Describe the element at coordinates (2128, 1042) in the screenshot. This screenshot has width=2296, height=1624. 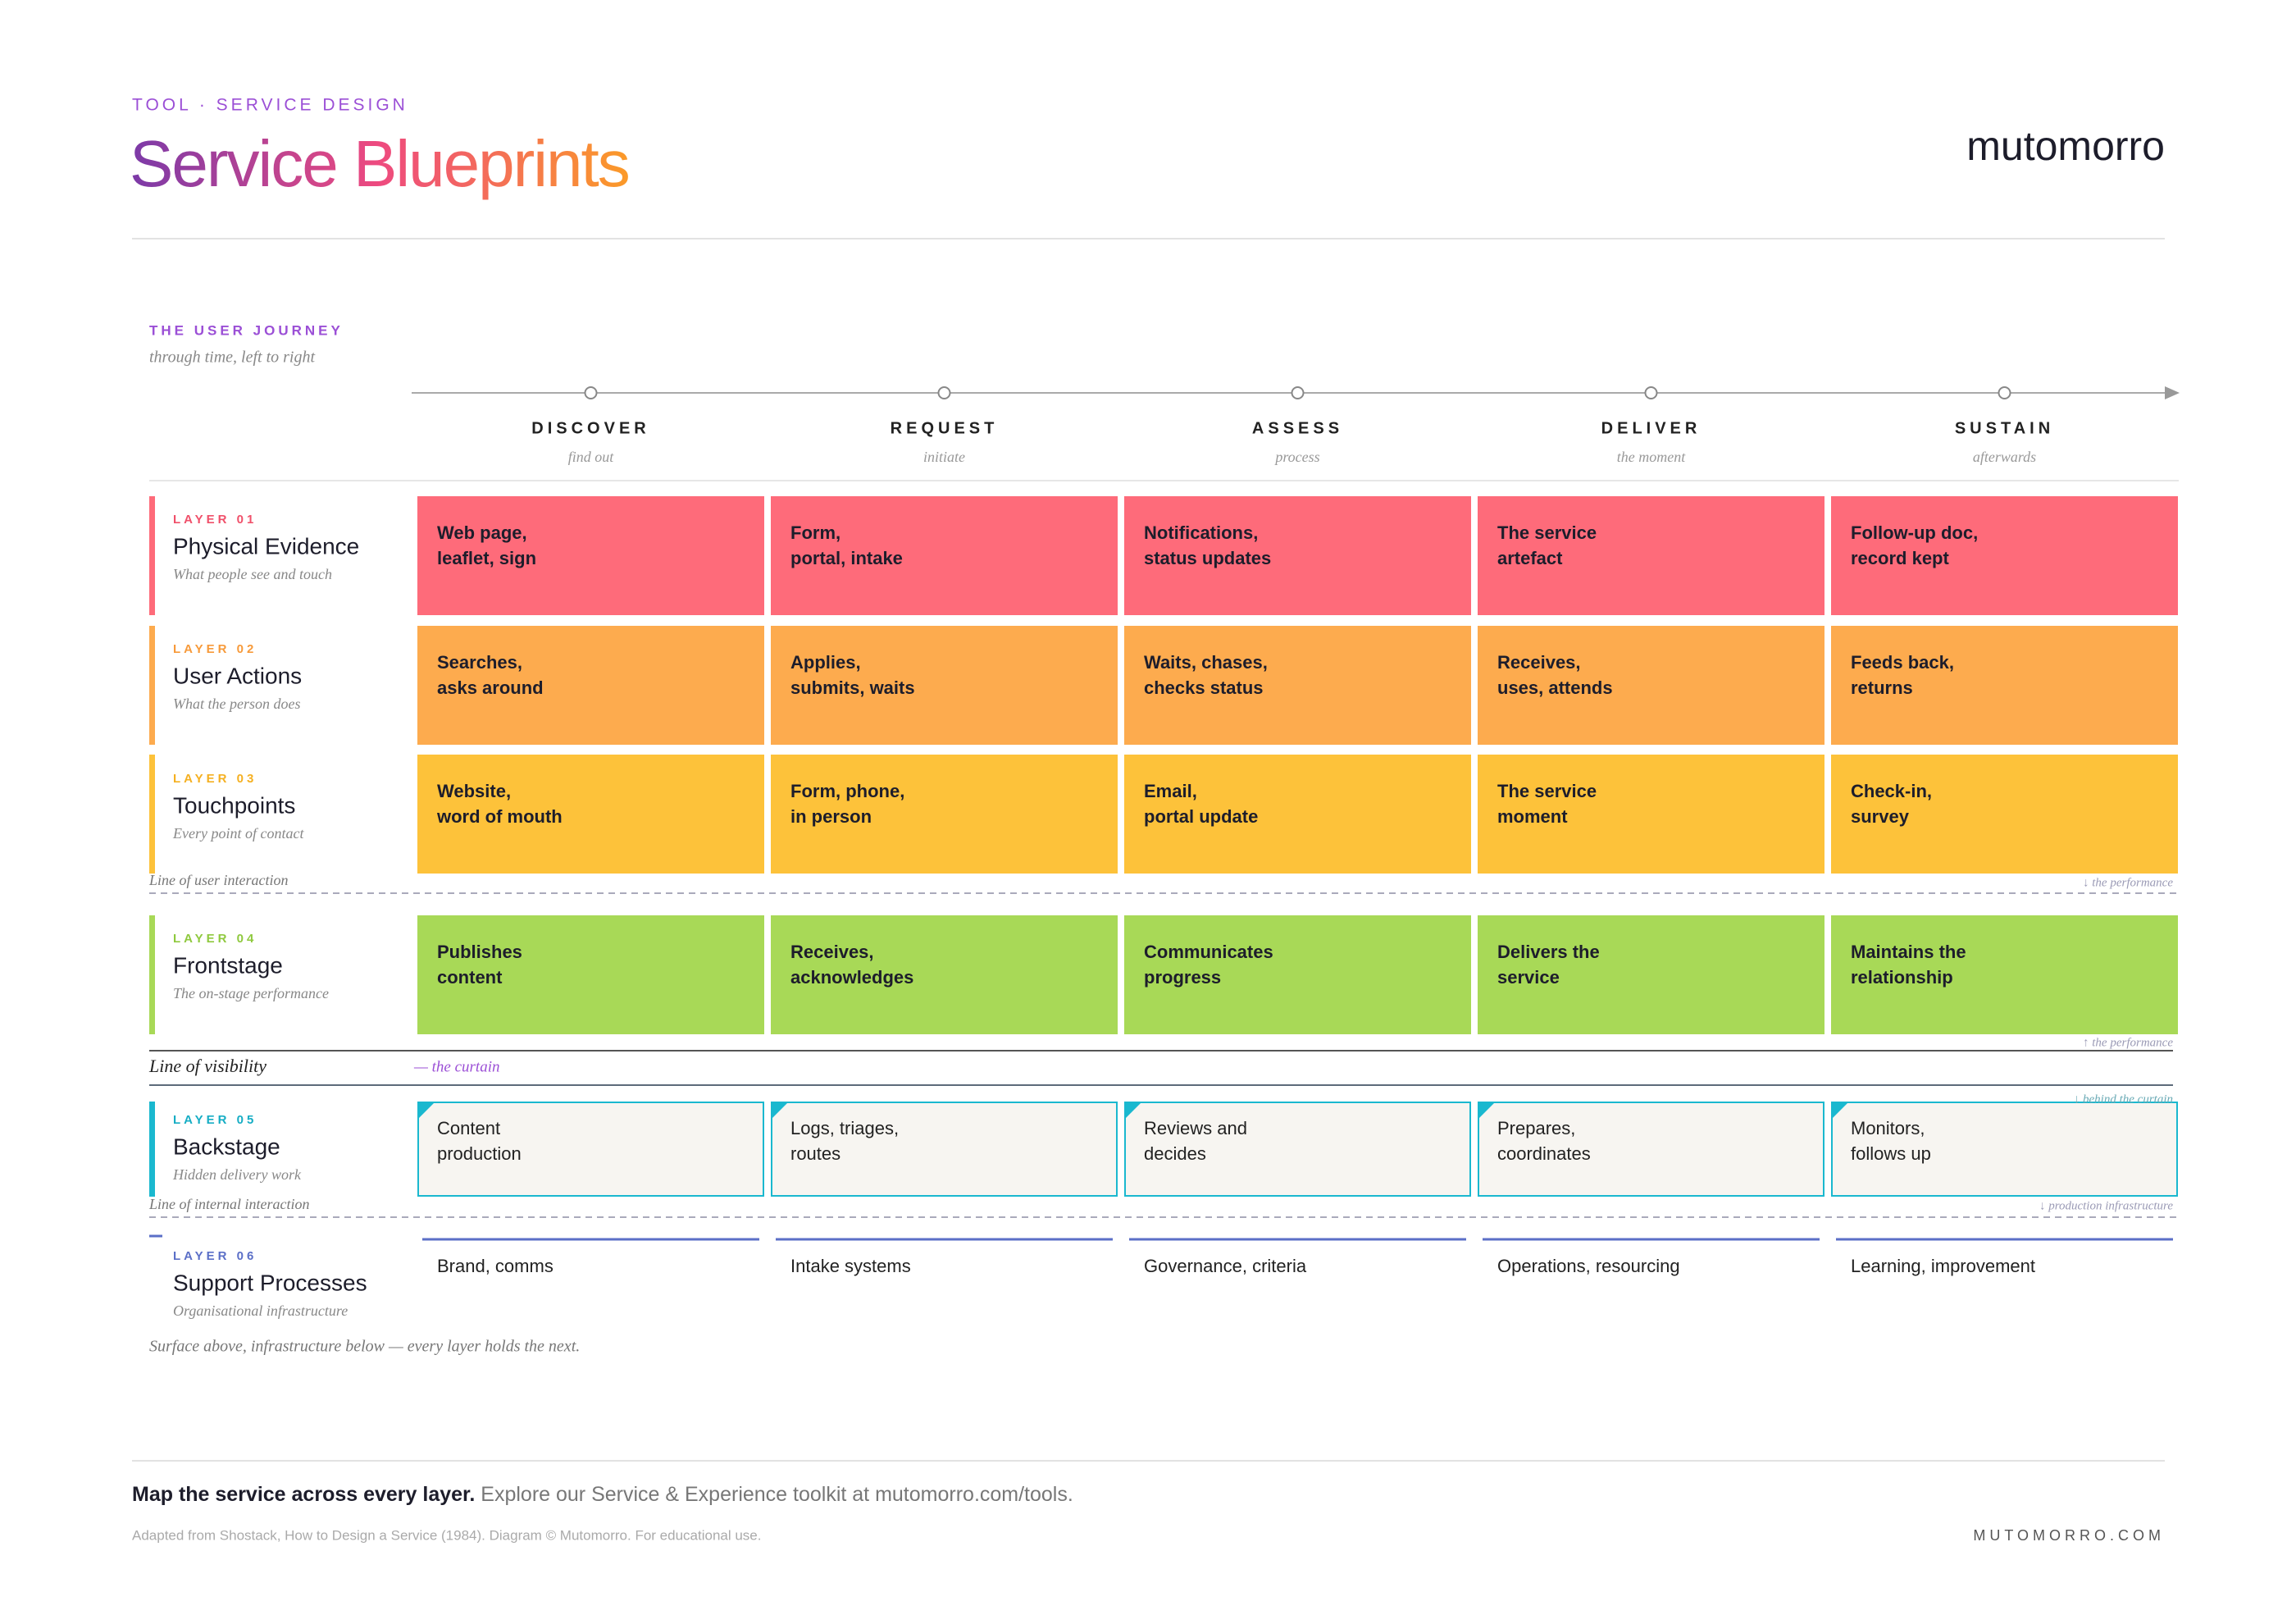
I see `annotation: ↑ the performance` at that location.